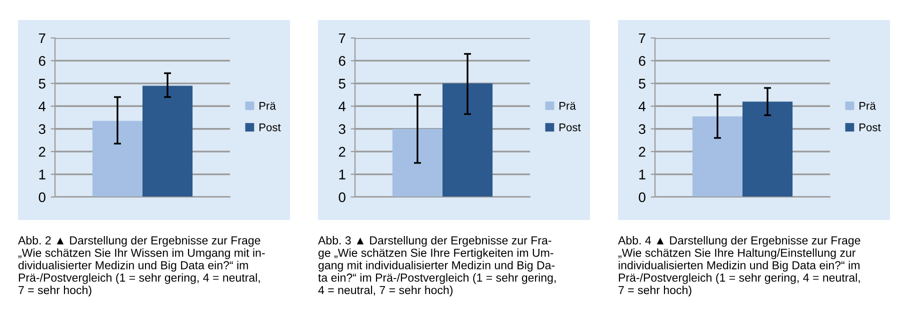  Describe the element at coordinates (141, 266) in the screenshot. I see `caption: Abb. 2 ▲ Darstellung der Ergebnisse zur Frage „Wie schätzen Sie Ihr Wissen im Umgang mit in- dividualisierter Medizin und Big Data ein?“ im Prä-/Postvergleich (1 = sehr gering, 4 = neutral, 7 = sehr hoch)` at that location.